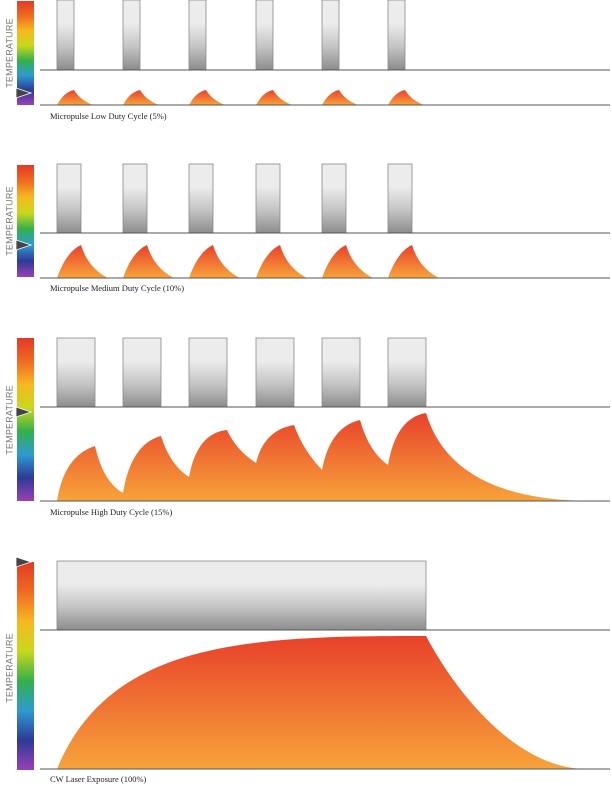 Image resolution: width=612 pixels, height=786 pixels. What do you see at coordinates (117, 288) in the screenshot?
I see `panel-caption: Micropulse Medium Duty Cycle (10%)` at bounding box center [117, 288].